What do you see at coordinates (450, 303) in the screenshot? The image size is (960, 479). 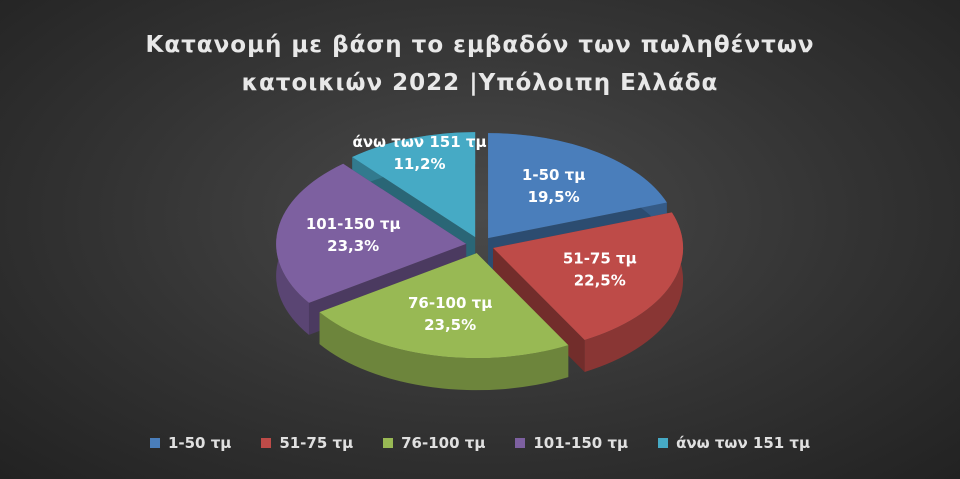 I see `data-label-category: 76-100 τμ` at bounding box center [450, 303].